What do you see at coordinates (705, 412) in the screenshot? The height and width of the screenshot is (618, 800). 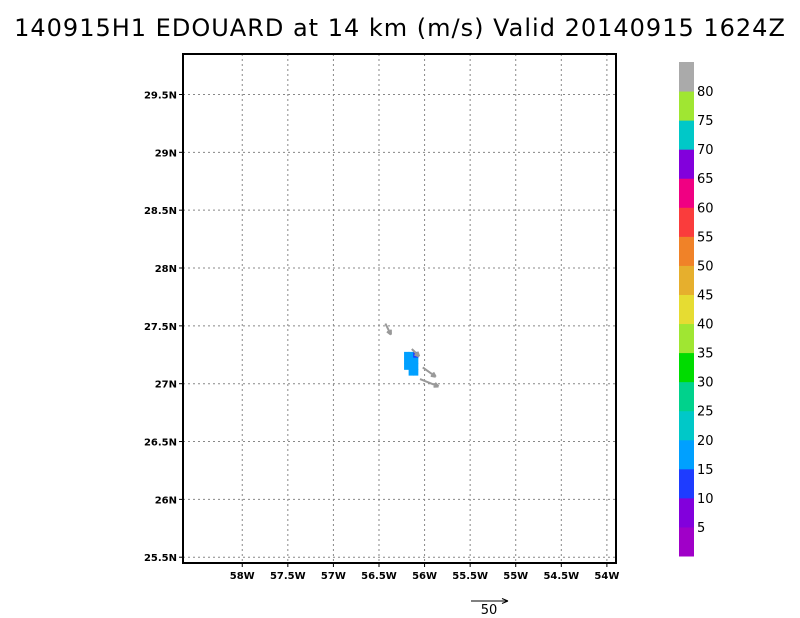 I see `colorbar-label: 25` at bounding box center [705, 412].